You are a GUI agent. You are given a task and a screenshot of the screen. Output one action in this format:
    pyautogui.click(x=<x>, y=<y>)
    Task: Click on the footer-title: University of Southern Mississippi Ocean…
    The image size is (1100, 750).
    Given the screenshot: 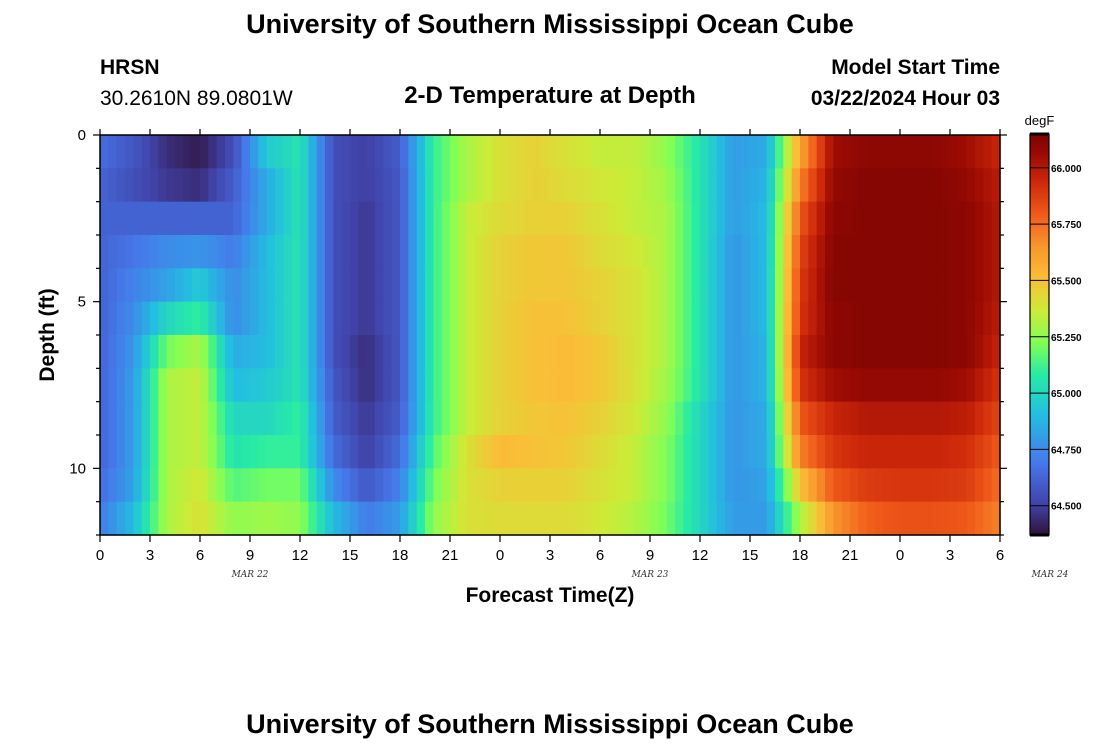 What is the action you would take?
    pyautogui.click(x=550, y=724)
    